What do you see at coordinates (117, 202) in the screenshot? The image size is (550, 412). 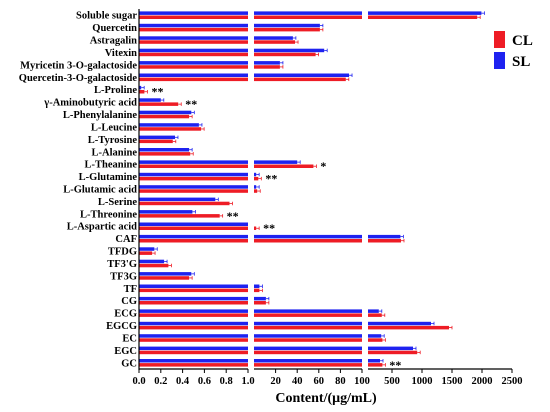 I see `category-label-l-serine: L-Serine` at bounding box center [117, 202].